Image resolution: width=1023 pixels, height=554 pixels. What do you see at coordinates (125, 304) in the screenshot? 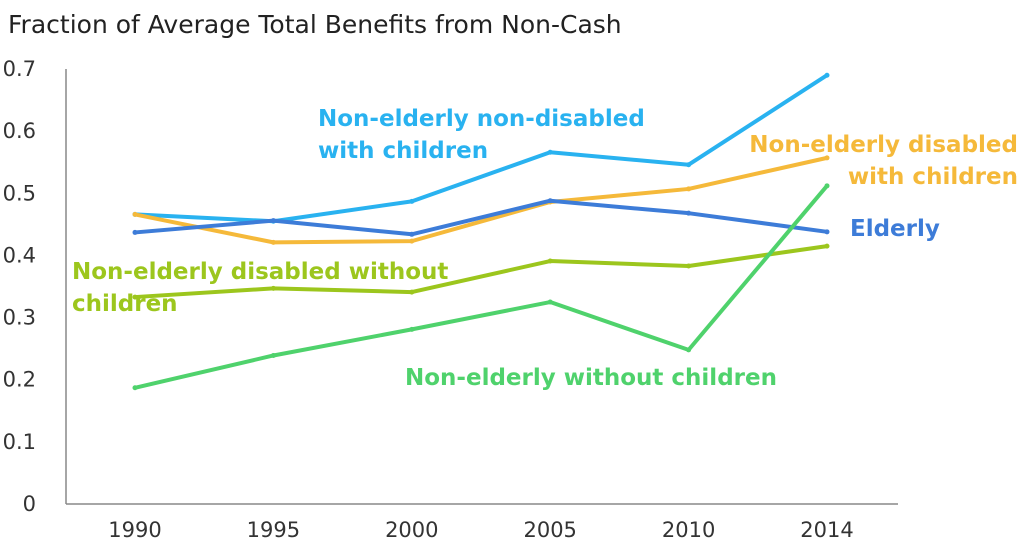
I see `series-label-line: children` at bounding box center [125, 304].